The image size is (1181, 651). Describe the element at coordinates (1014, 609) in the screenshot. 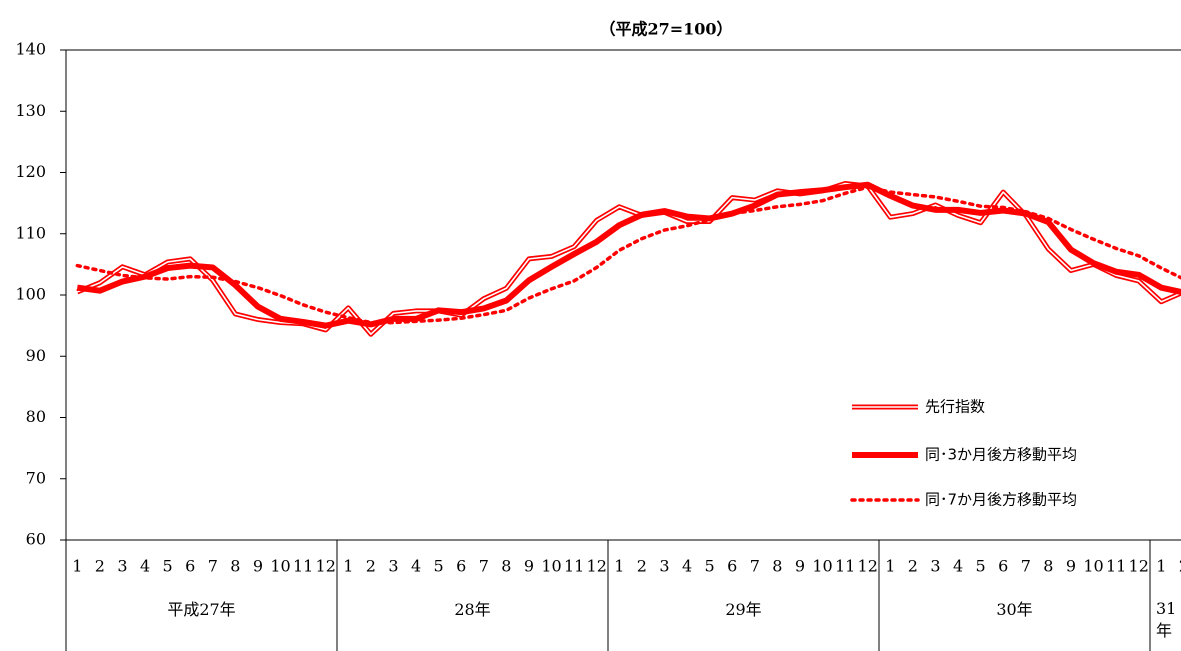

I see `year-label: 30年` at that location.